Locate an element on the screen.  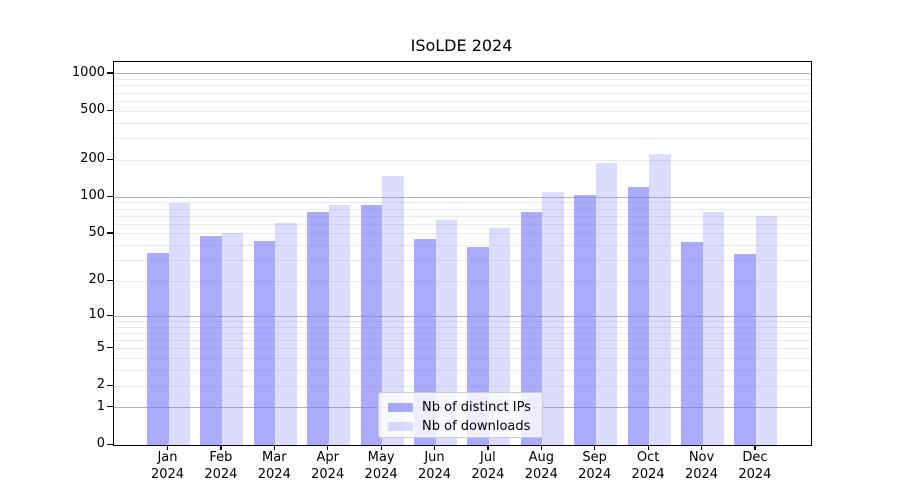
bar-downloads-apr is located at coordinates (339, 324).